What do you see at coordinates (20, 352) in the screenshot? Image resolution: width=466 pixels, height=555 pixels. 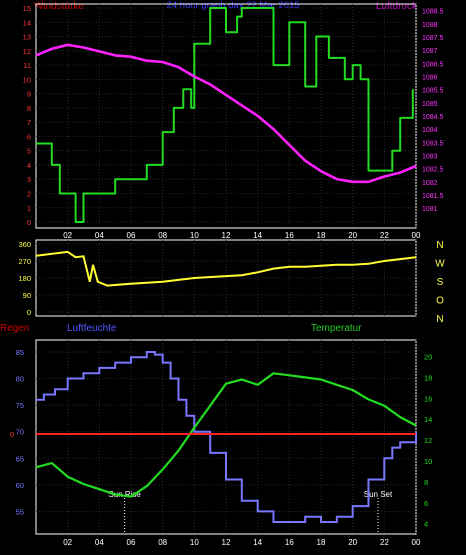 I see `humidity-tick-label: 85` at bounding box center [20, 352].